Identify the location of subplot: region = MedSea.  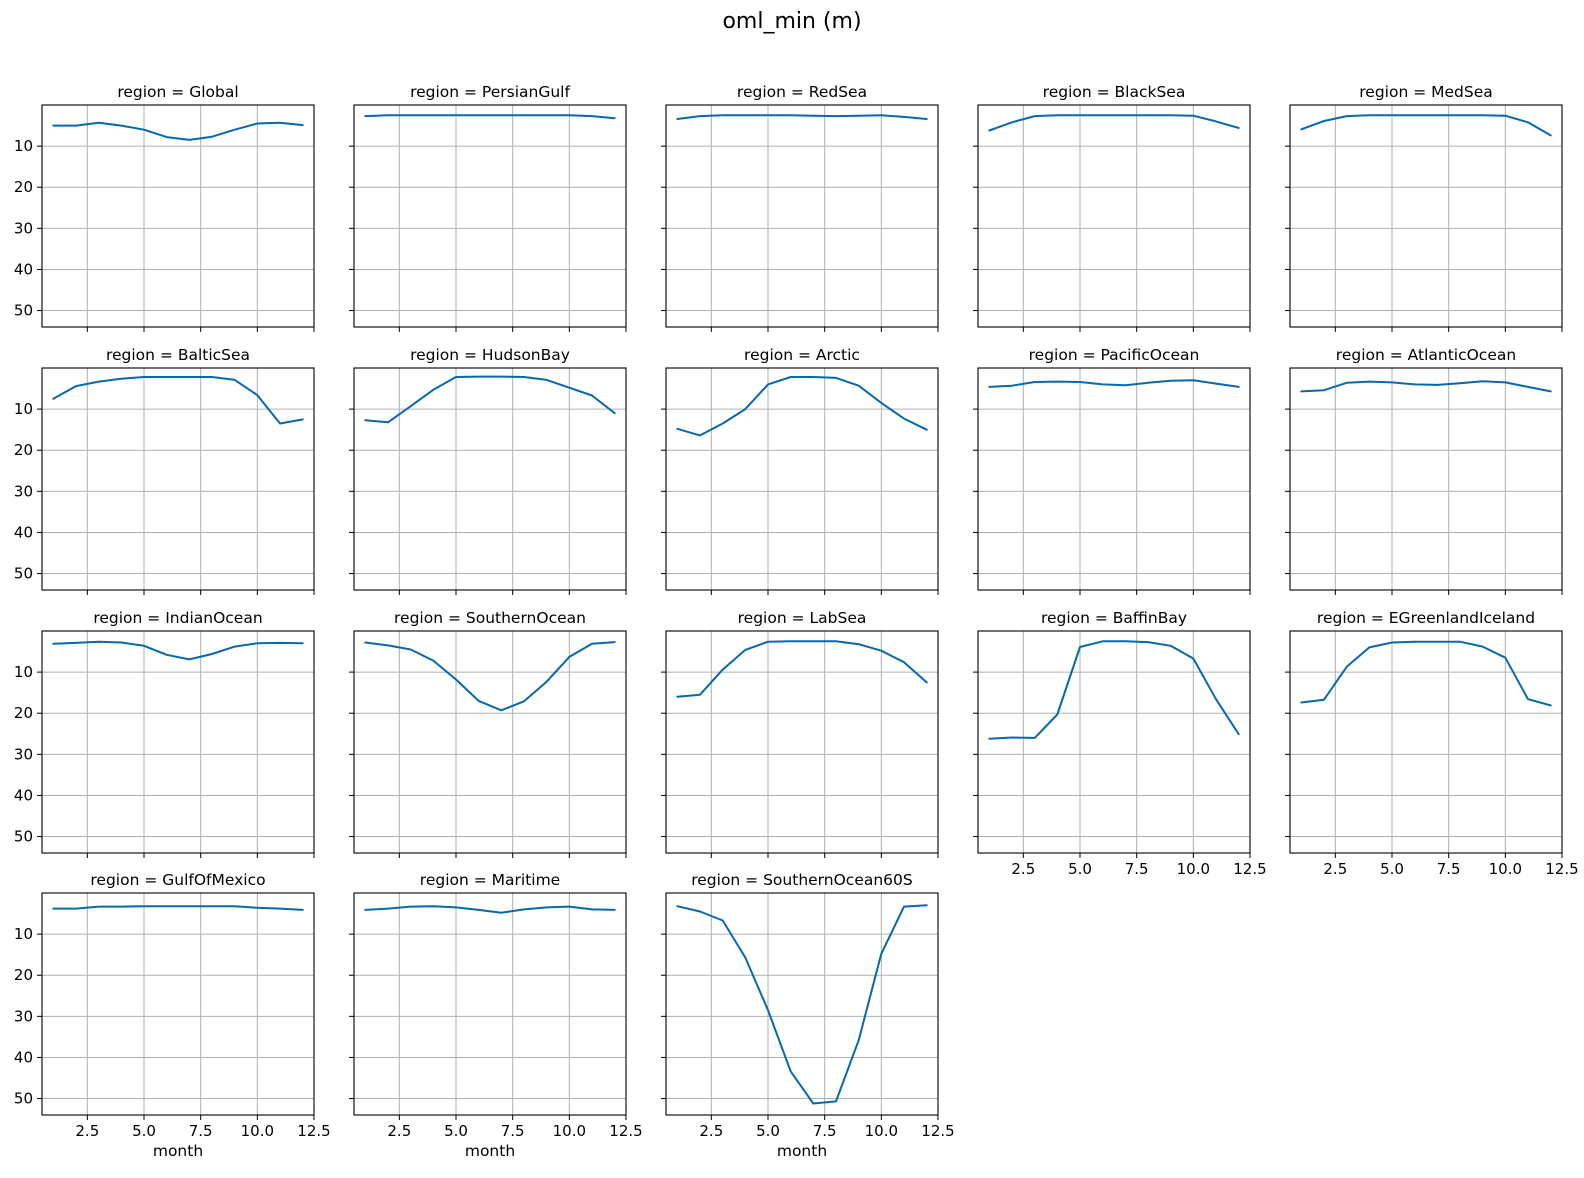
(1424, 207).